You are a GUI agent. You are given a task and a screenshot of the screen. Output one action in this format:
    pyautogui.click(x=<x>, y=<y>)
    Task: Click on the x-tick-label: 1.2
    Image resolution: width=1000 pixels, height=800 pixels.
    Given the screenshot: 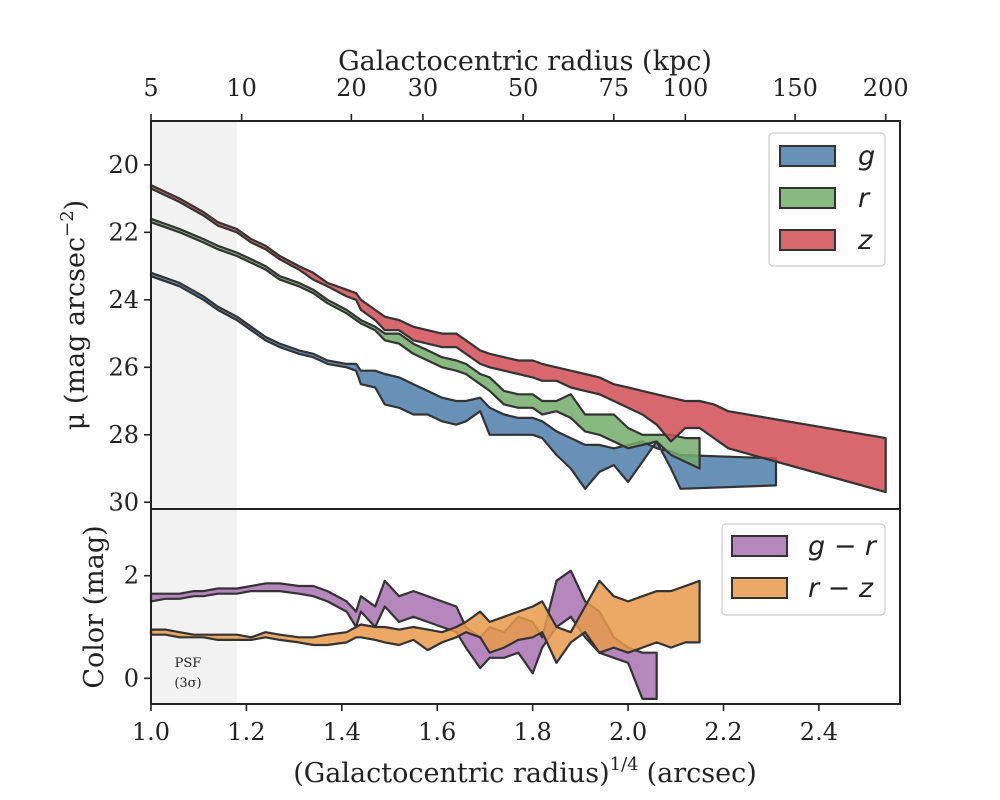 What is the action you would take?
    pyautogui.click(x=246, y=732)
    